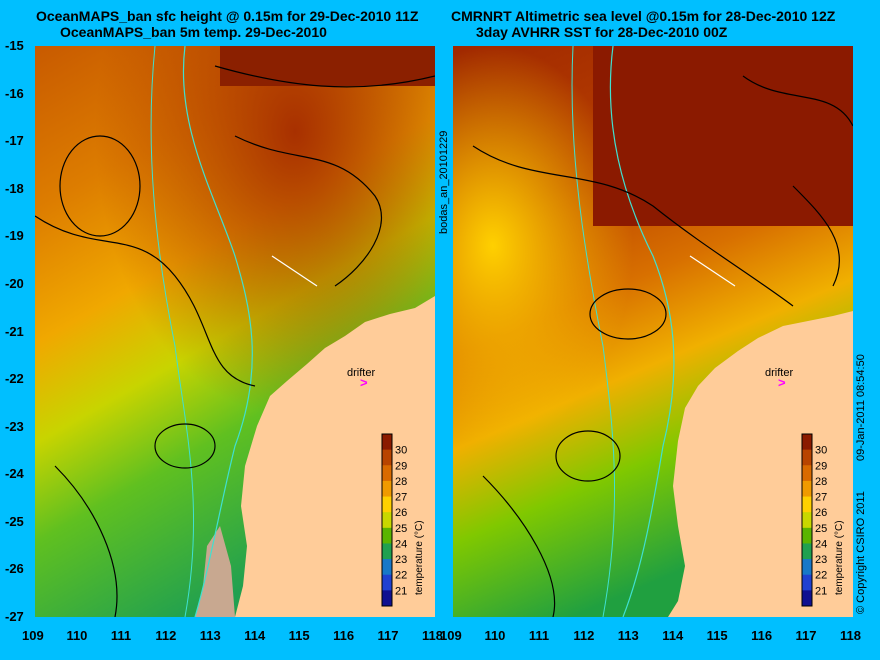  Describe the element at coordinates (444, 182) in the screenshot. I see `file-id-text: bodas_an_20101229` at that location.